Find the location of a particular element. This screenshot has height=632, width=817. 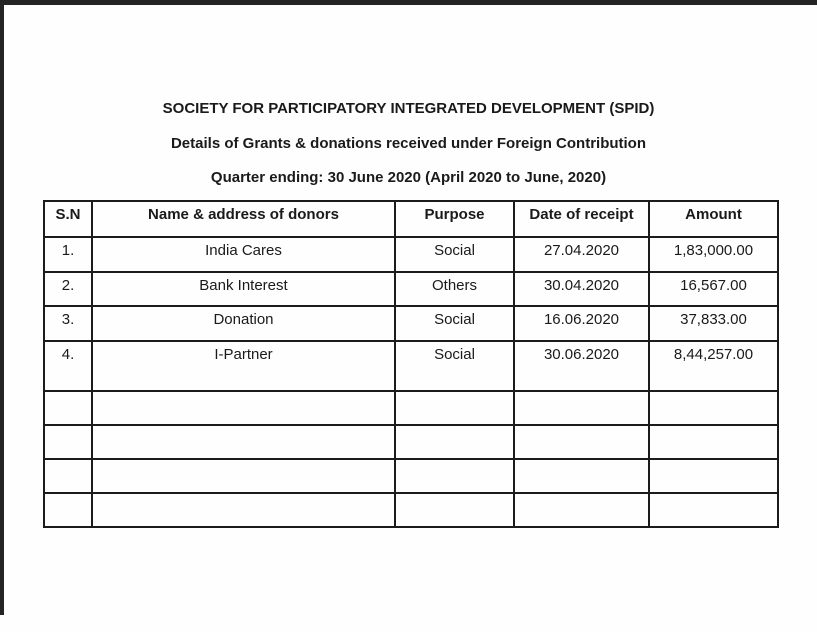

cell-amount: 8,44,257.00 is located at coordinates (713, 366).